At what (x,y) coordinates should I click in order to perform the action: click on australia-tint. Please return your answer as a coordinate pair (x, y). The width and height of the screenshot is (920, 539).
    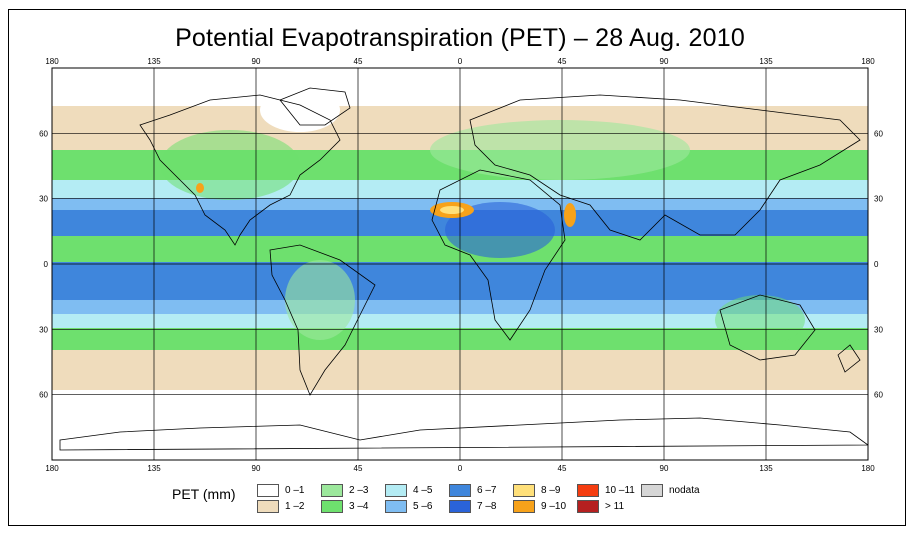
    Looking at the image, I should click on (760, 320).